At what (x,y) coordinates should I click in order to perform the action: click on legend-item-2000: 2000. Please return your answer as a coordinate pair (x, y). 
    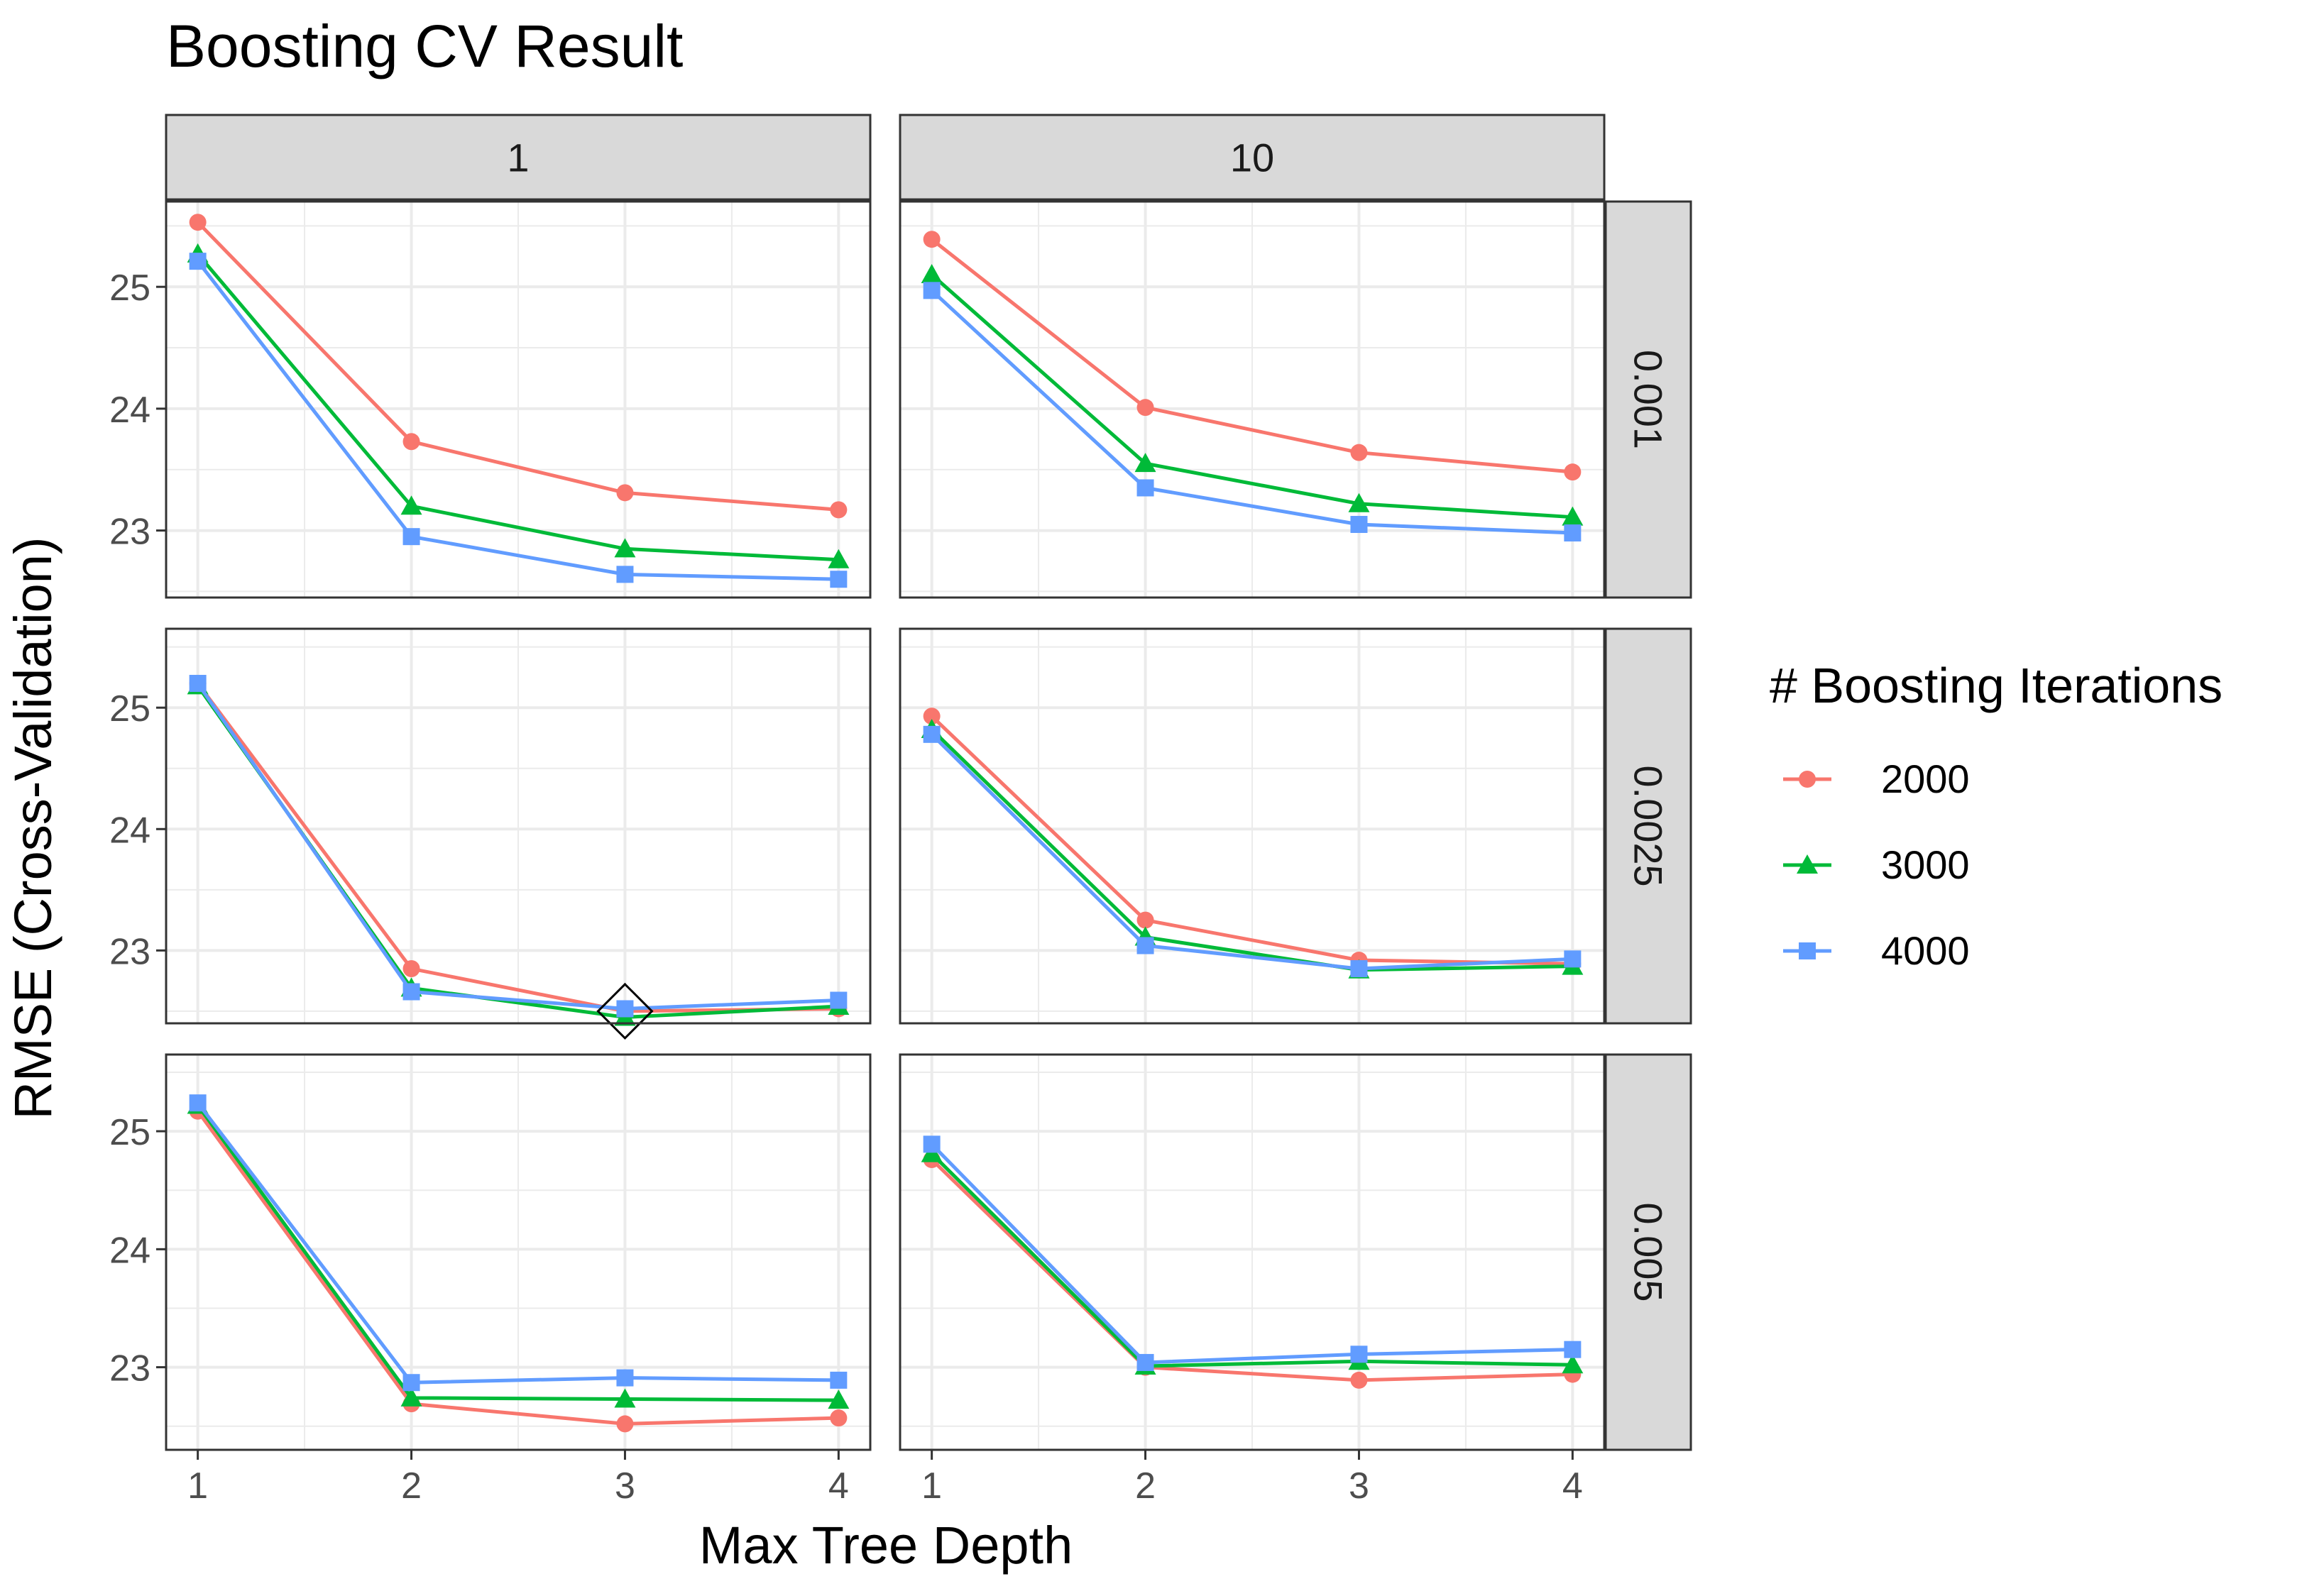
    Looking at the image, I should click on (1876, 778).